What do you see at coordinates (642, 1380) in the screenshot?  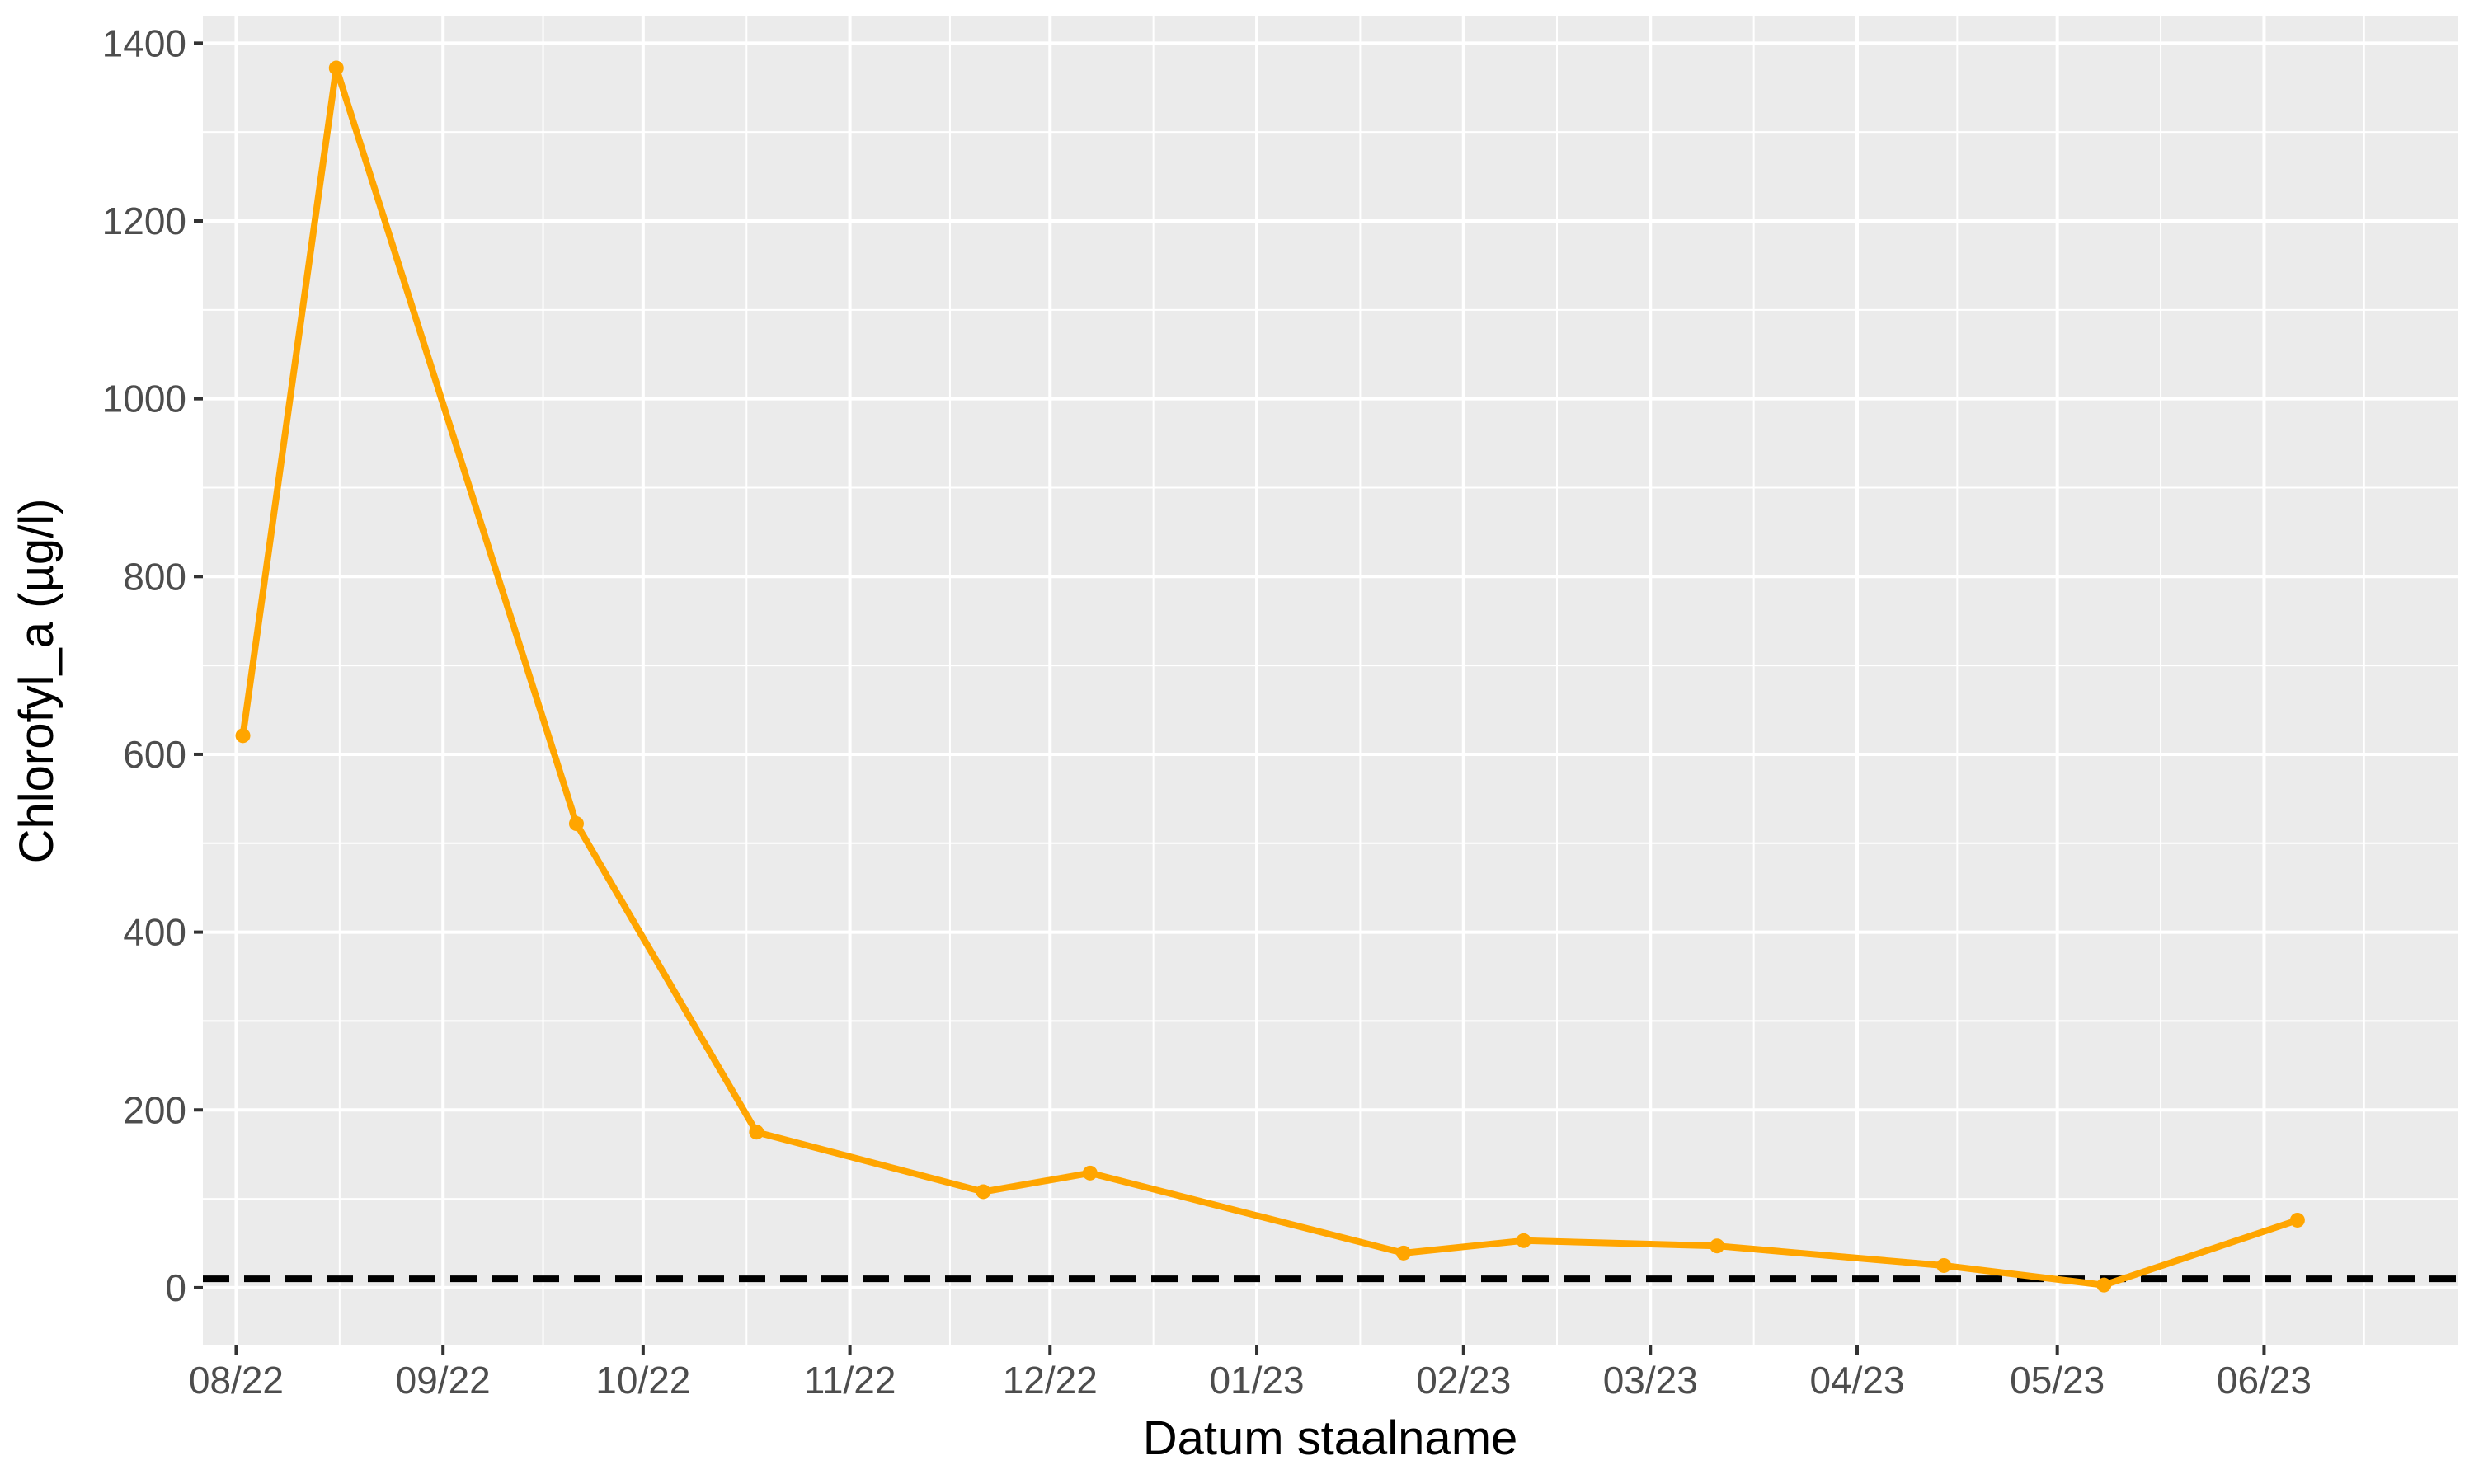 I see `x-tick-label: 10/22` at bounding box center [642, 1380].